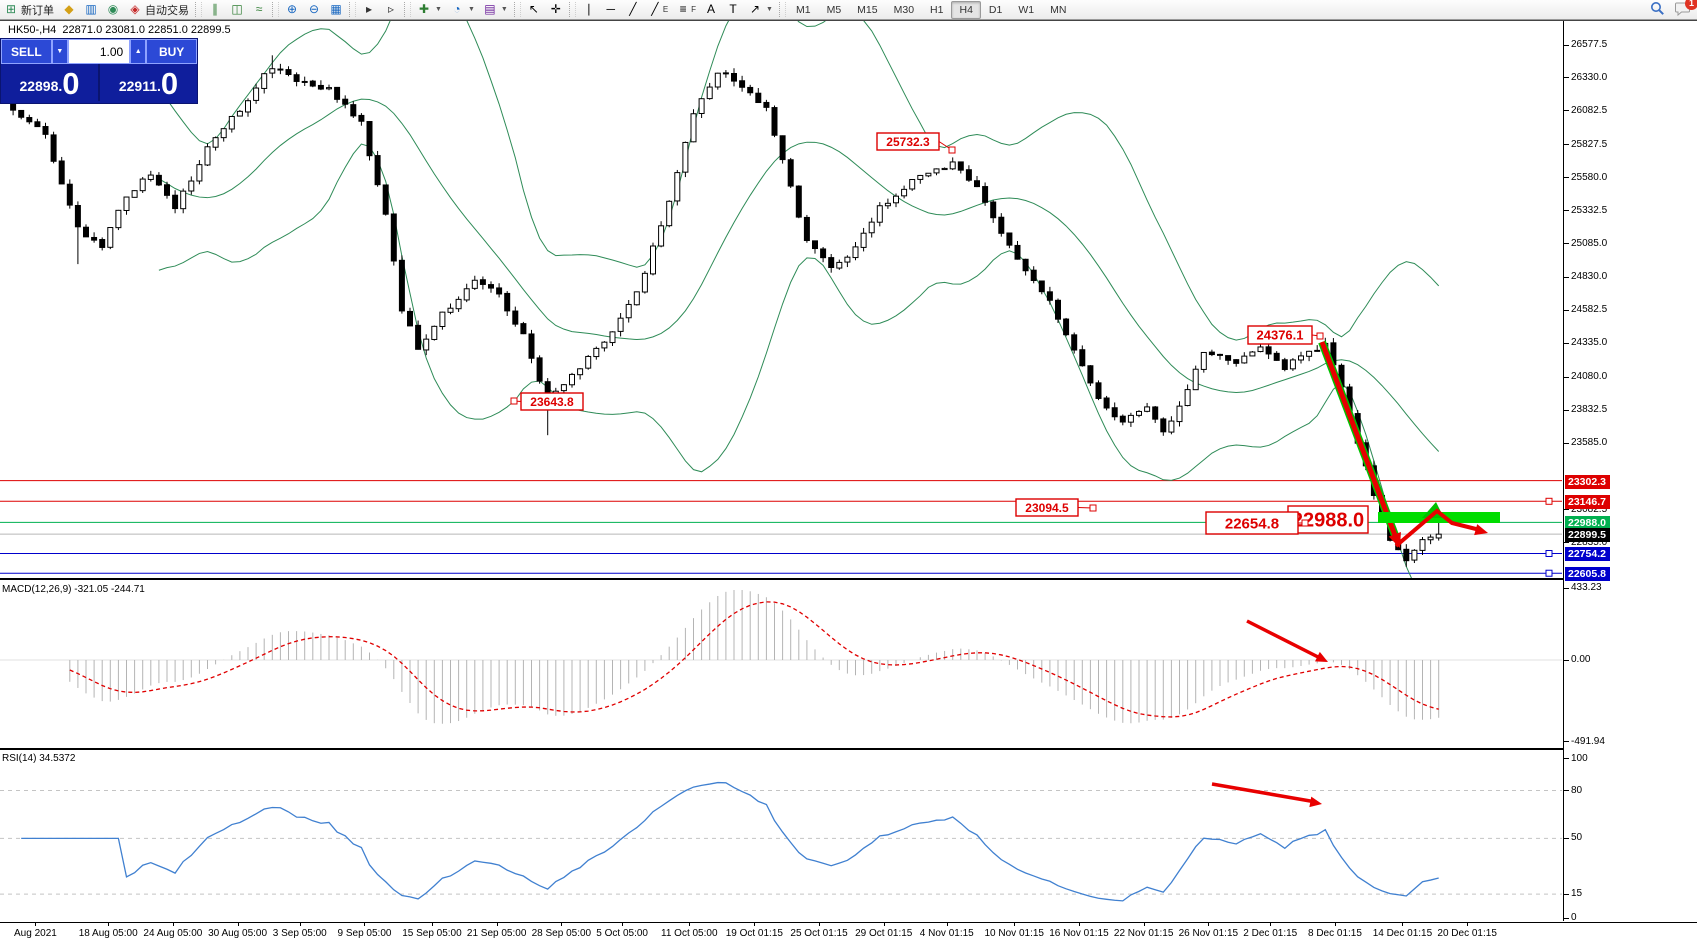 The height and width of the screenshot is (942, 1697). I want to click on timeframe-m30-button: M30, so click(904, 9).